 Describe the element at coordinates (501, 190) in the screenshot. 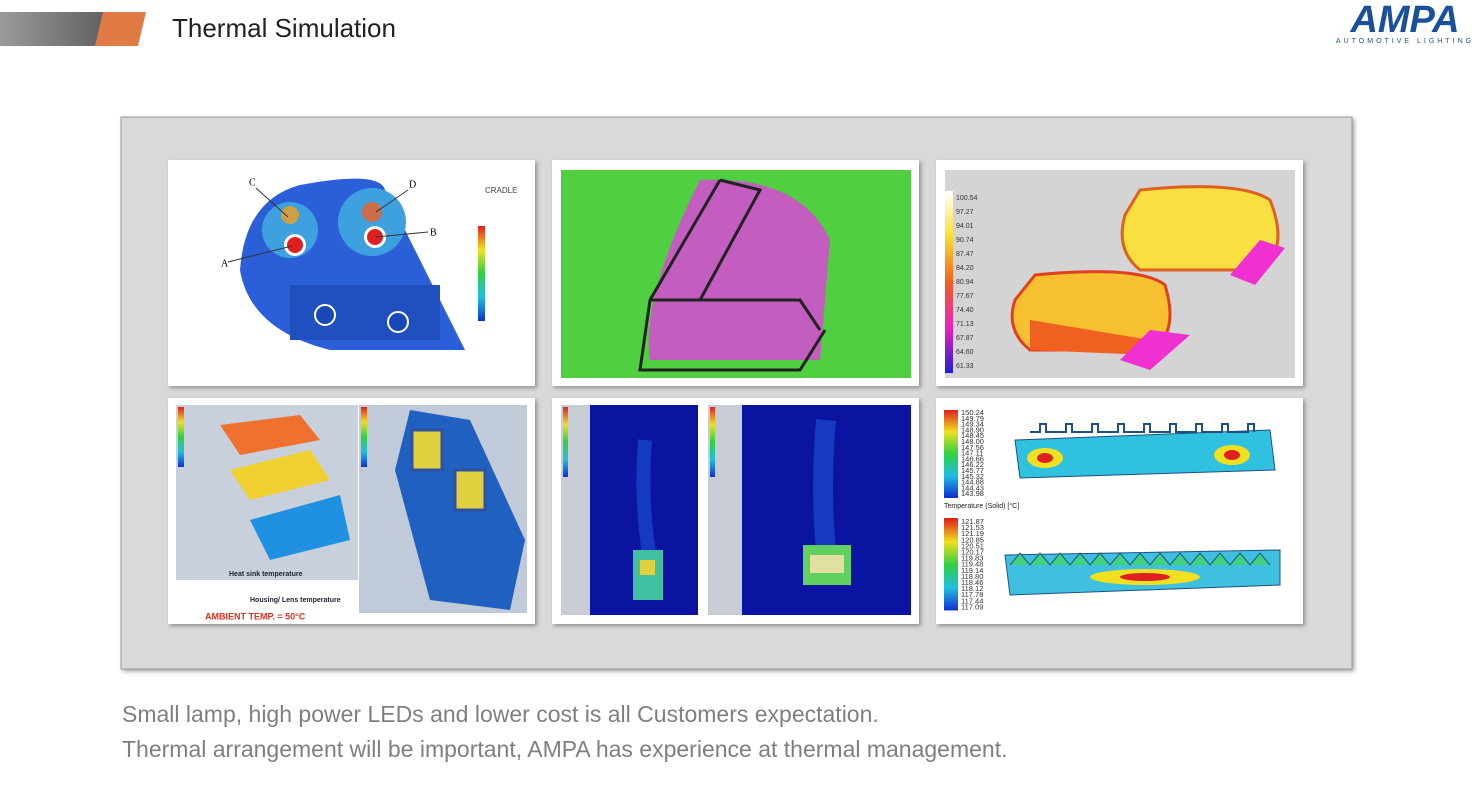

I see `brand-label: CRADLE` at that location.